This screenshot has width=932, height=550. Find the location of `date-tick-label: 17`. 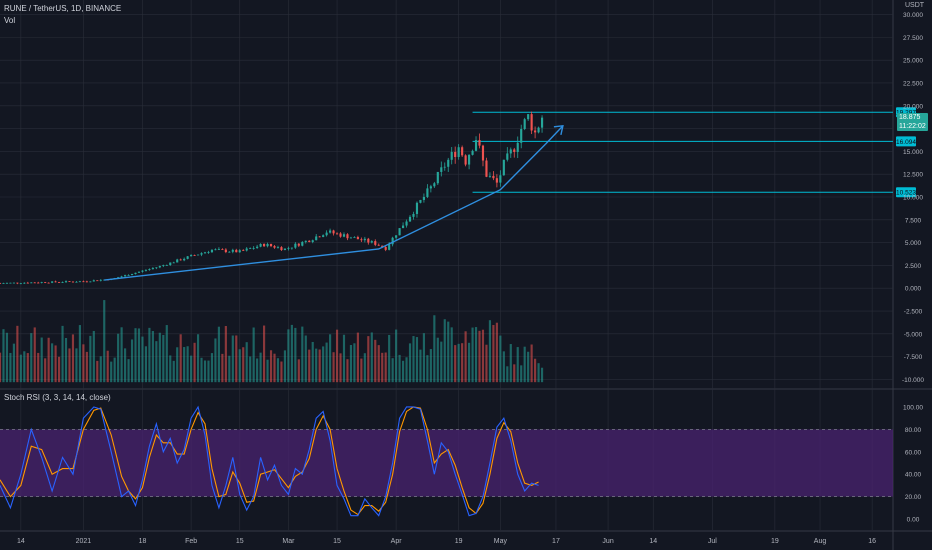

date-tick-label: 17 is located at coordinates (556, 541).